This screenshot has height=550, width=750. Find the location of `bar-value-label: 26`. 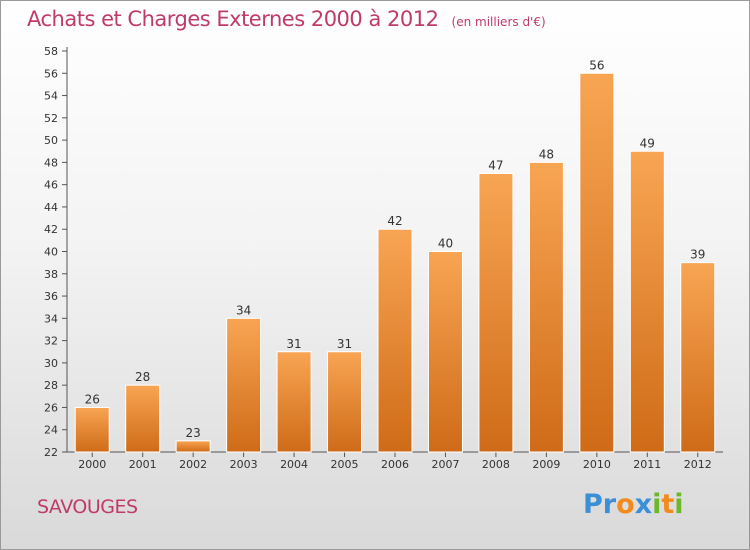

bar-value-label: 26 is located at coordinates (92, 399).